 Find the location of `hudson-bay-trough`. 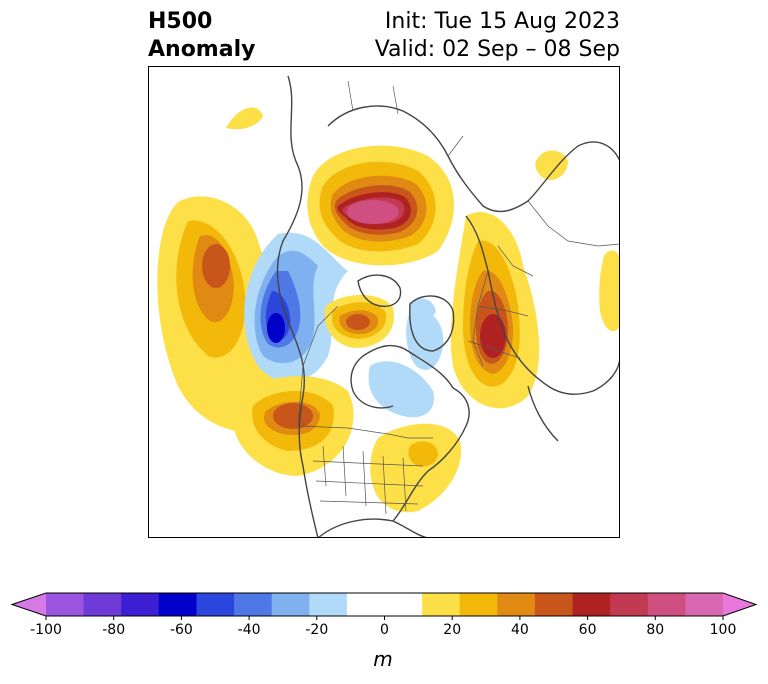

hudson-bay-trough is located at coordinates (401, 389).